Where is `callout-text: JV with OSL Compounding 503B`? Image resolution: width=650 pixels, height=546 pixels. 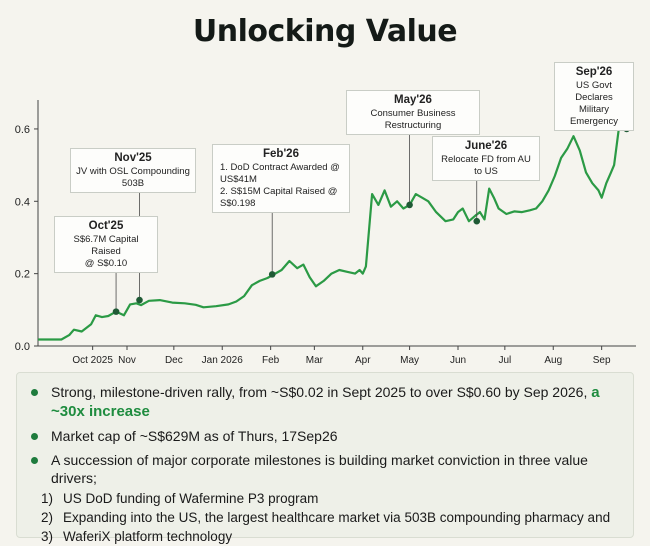
callout-text: JV with OSL Compounding 503B is located at coordinates (133, 177).